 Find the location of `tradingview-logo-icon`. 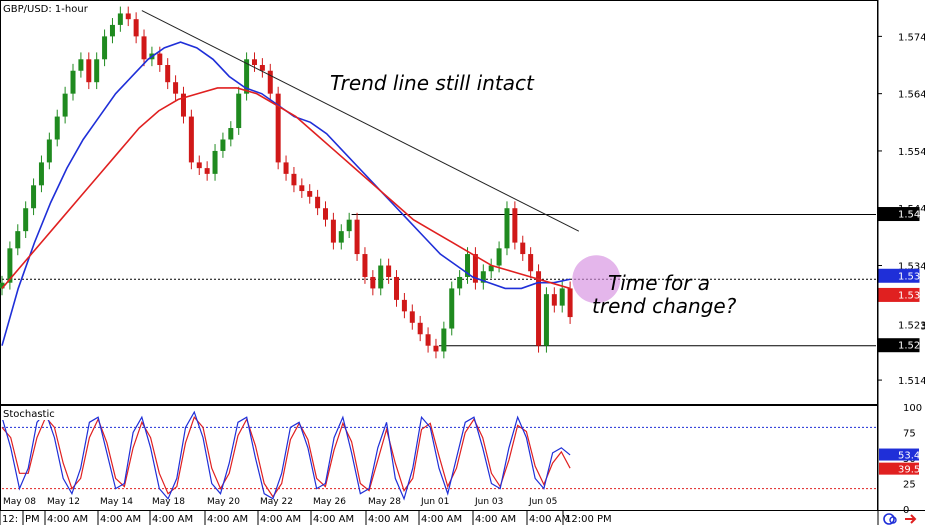

tradingview-logo-icon is located at coordinates (890, 519).